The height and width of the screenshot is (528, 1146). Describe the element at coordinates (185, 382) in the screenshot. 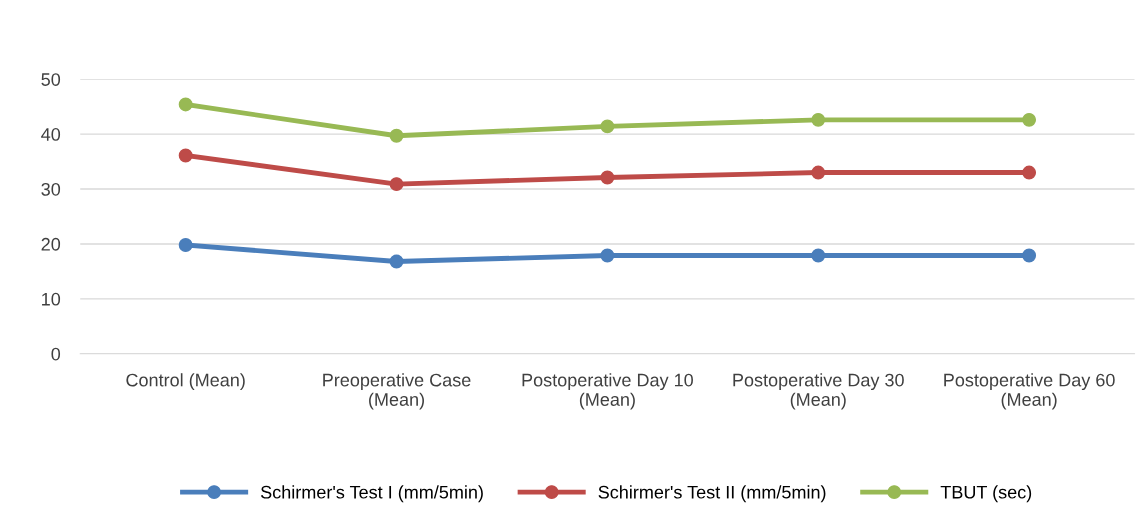

I see `x-tick-label: Control (Mean)` at that location.